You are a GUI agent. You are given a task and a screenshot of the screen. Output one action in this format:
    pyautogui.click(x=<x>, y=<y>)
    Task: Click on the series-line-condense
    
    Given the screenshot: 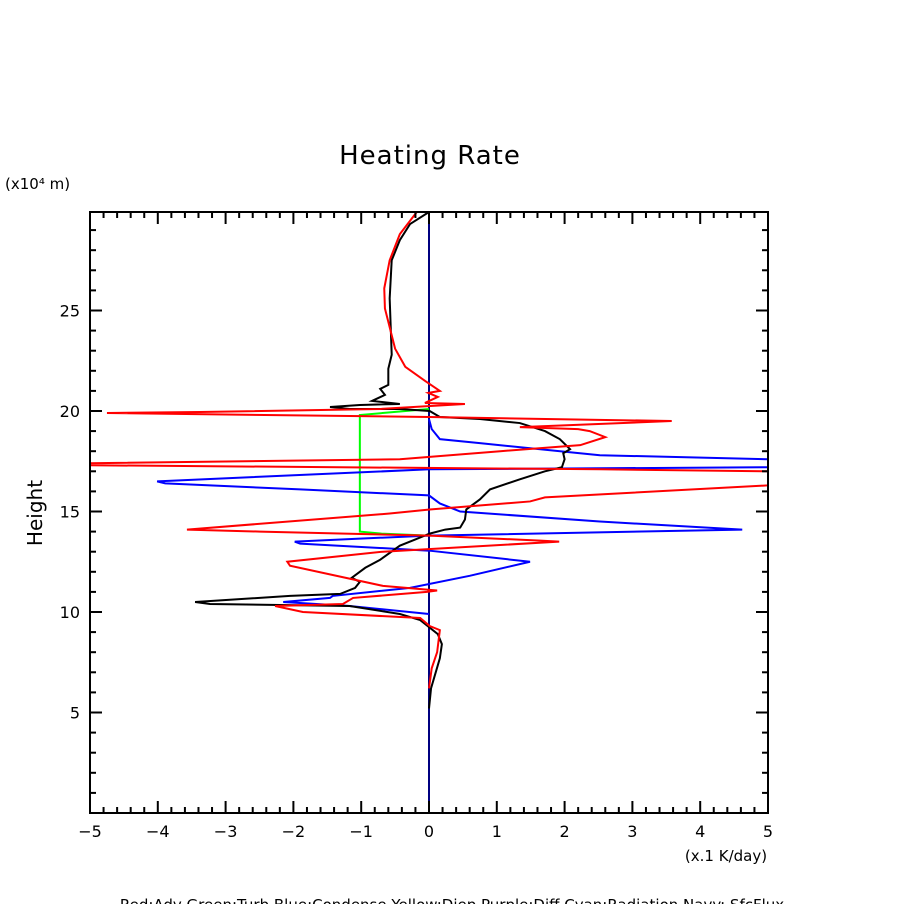 What is the action you would take?
    pyautogui.click(x=462, y=517)
    